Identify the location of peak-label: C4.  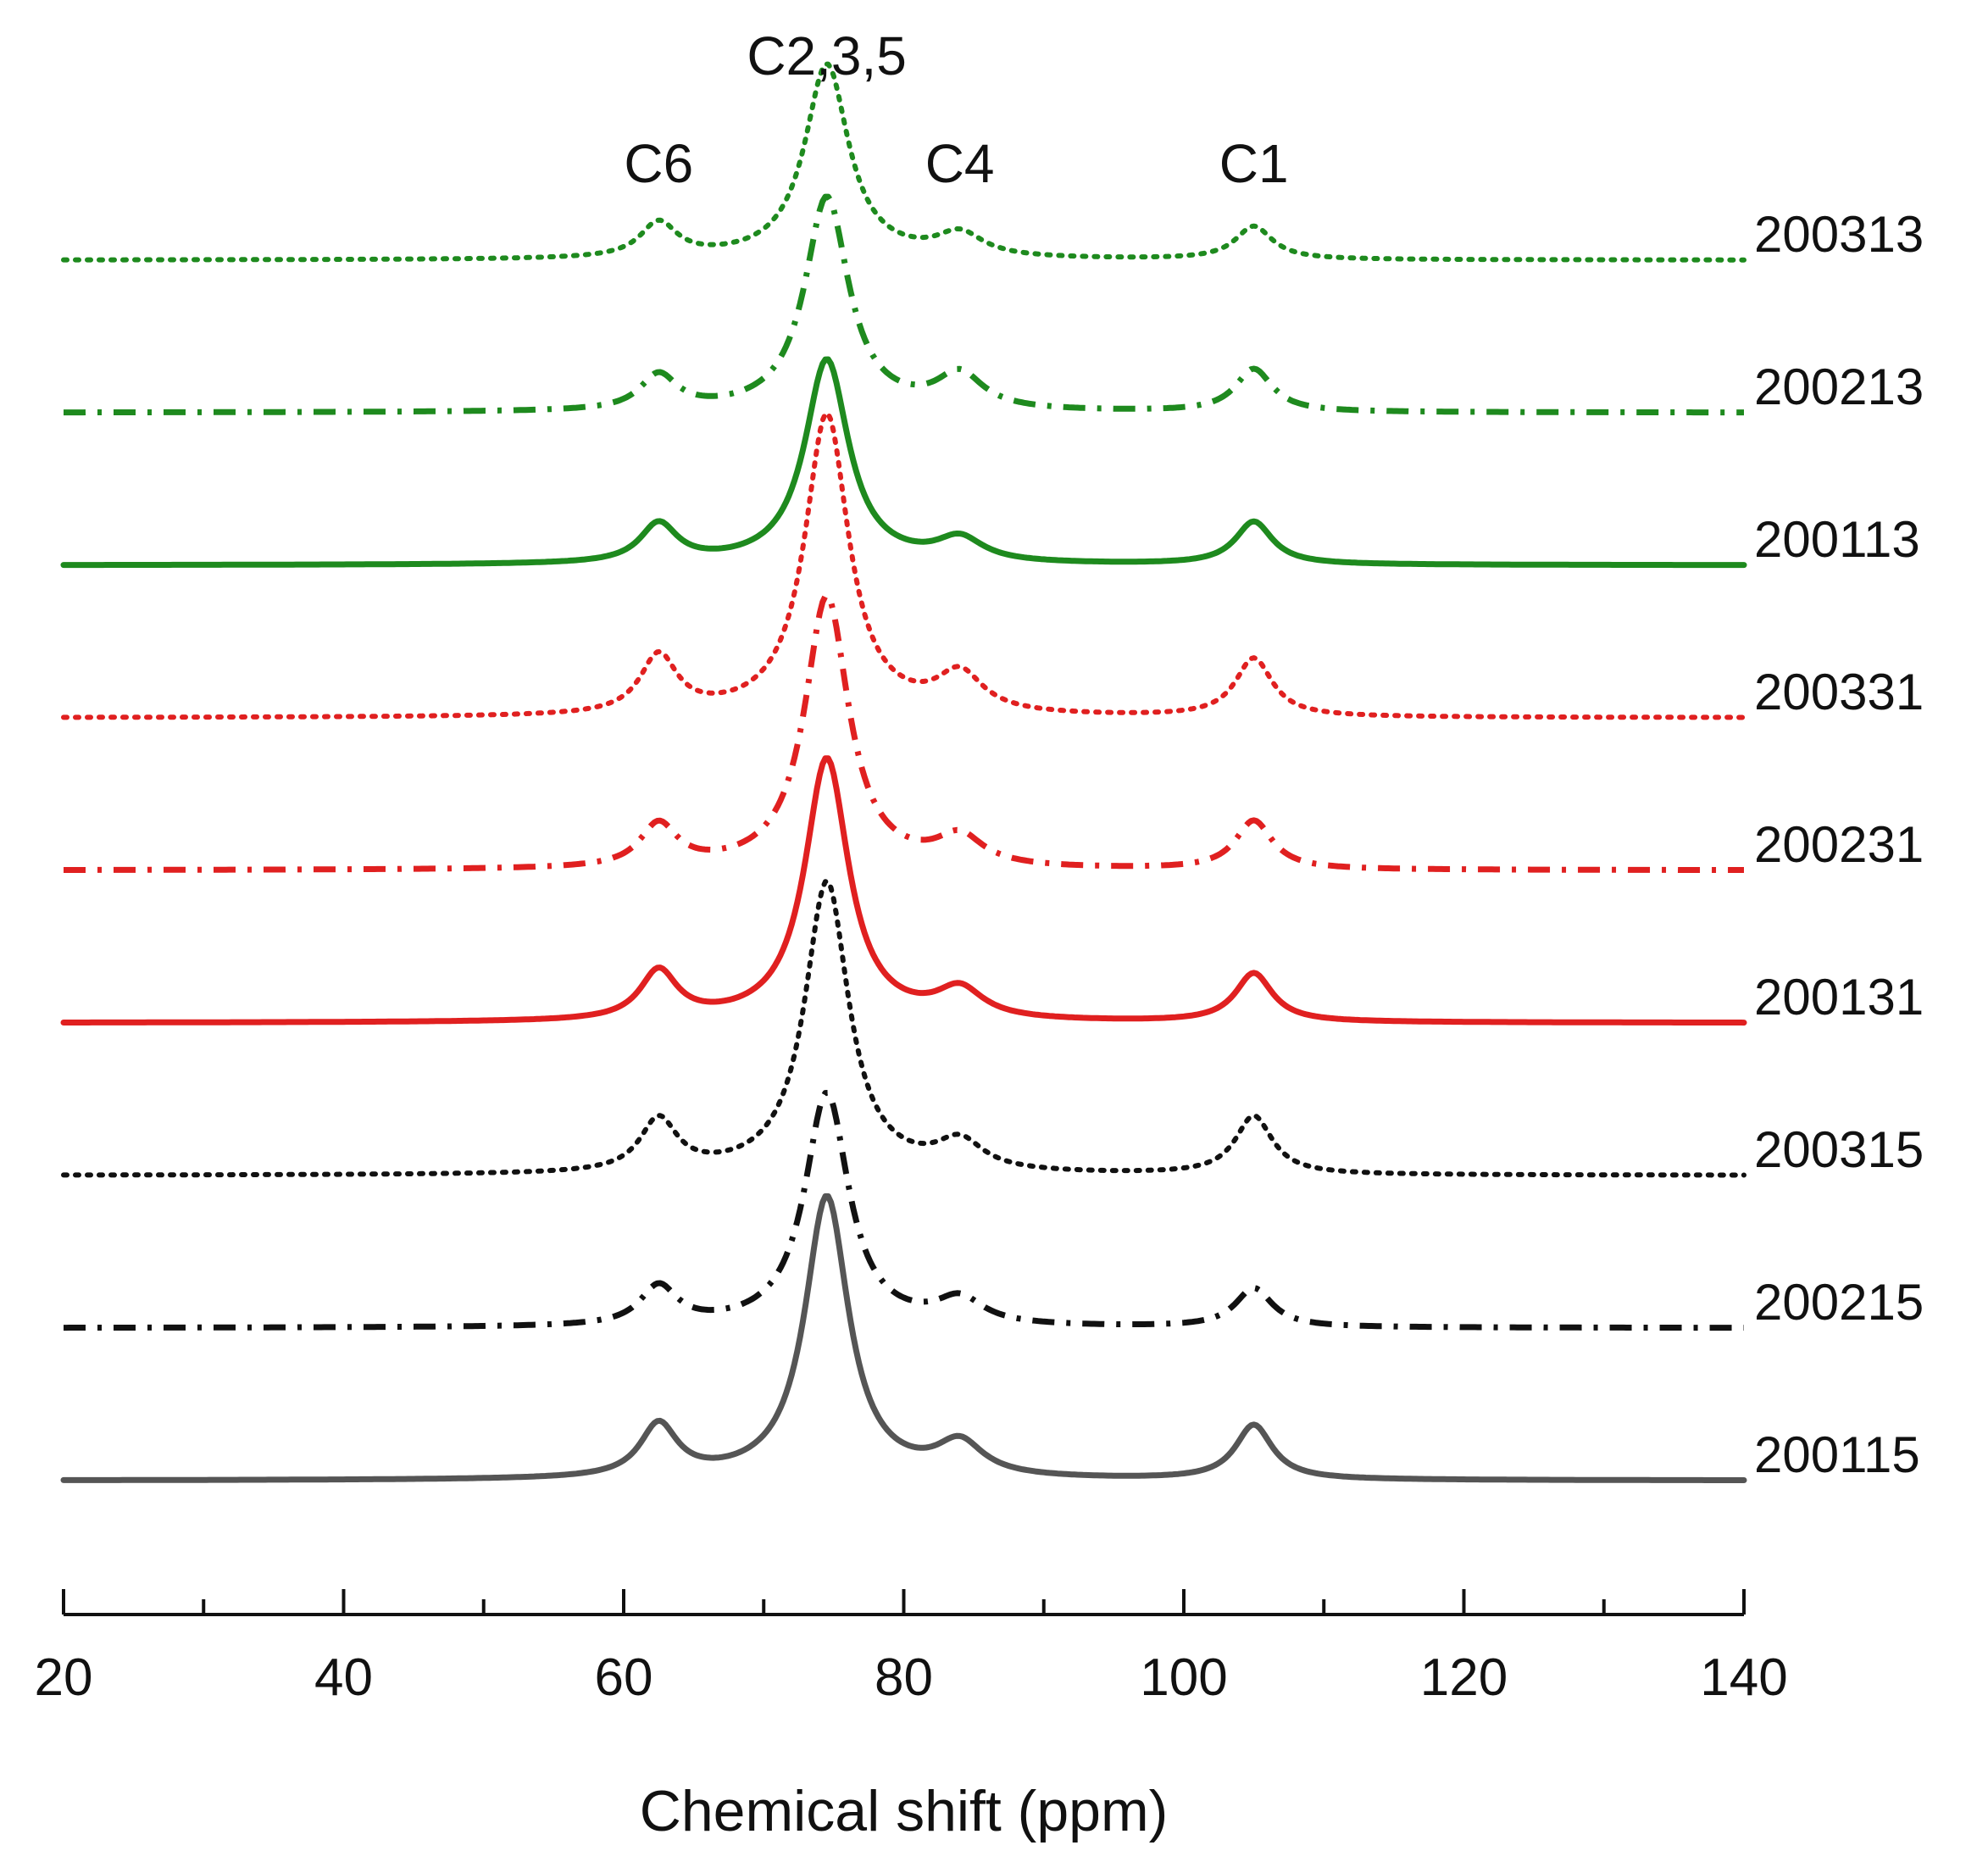
(960, 164).